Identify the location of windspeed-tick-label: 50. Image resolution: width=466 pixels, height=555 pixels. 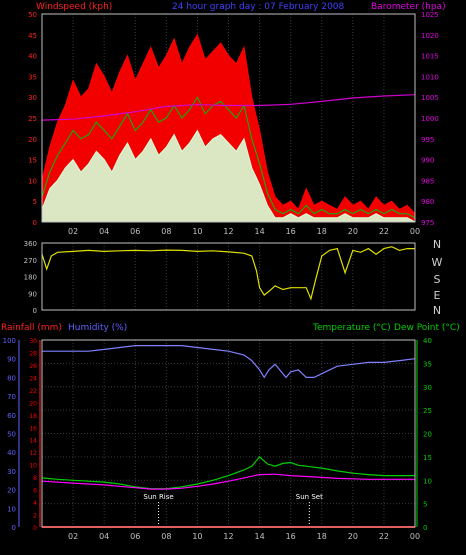
(32, 15).